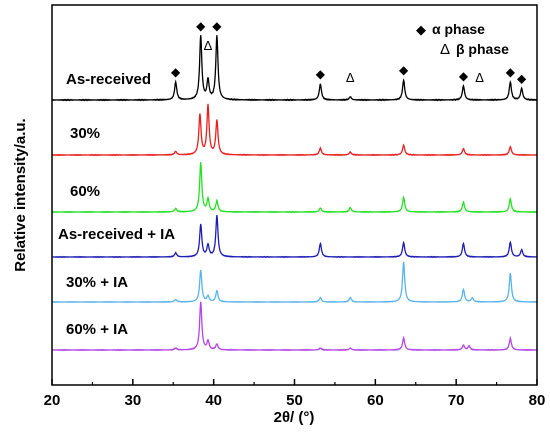  What do you see at coordinates (97, 282) in the screenshot?
I see `series-label-30pct-plus-ia: 30% + IA` at bounding box center [97, 282].